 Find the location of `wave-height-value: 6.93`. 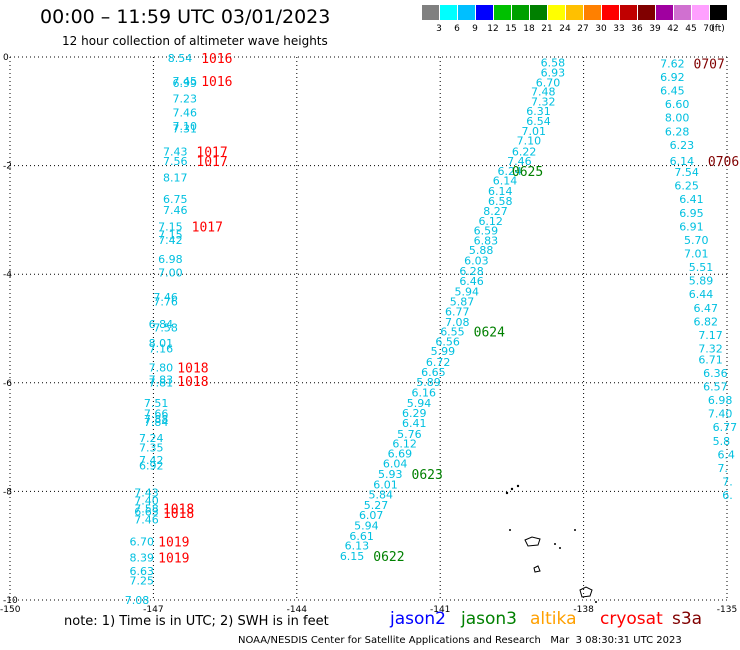

wave-height-value: 6.93 is located at coordinates (553, 73).